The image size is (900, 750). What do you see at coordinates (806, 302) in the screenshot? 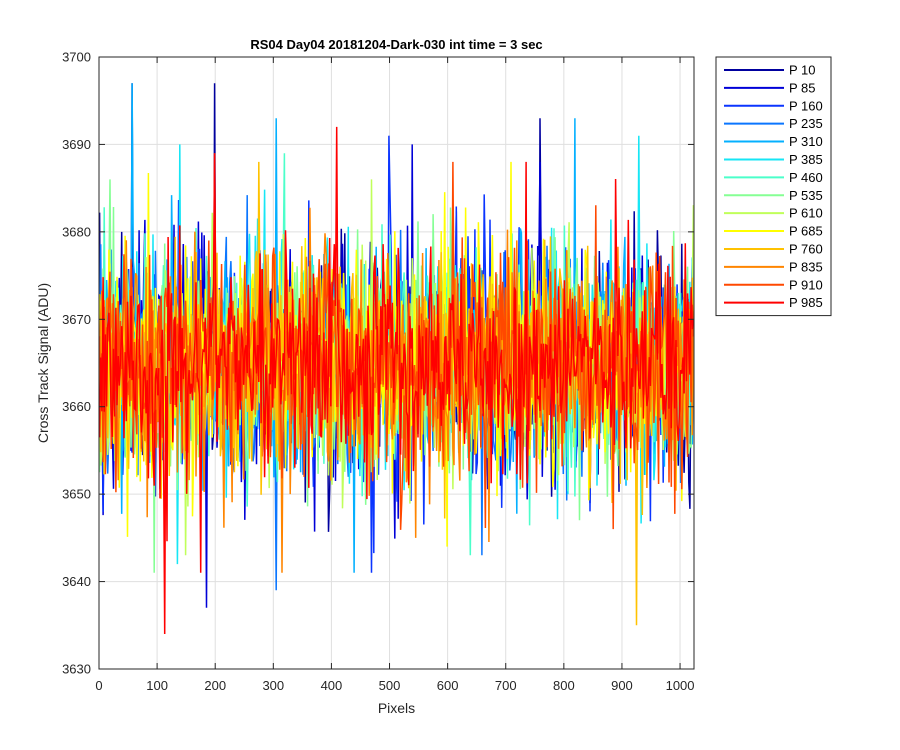
I see `legend-label: P 985` at bounding box center [806, 302].